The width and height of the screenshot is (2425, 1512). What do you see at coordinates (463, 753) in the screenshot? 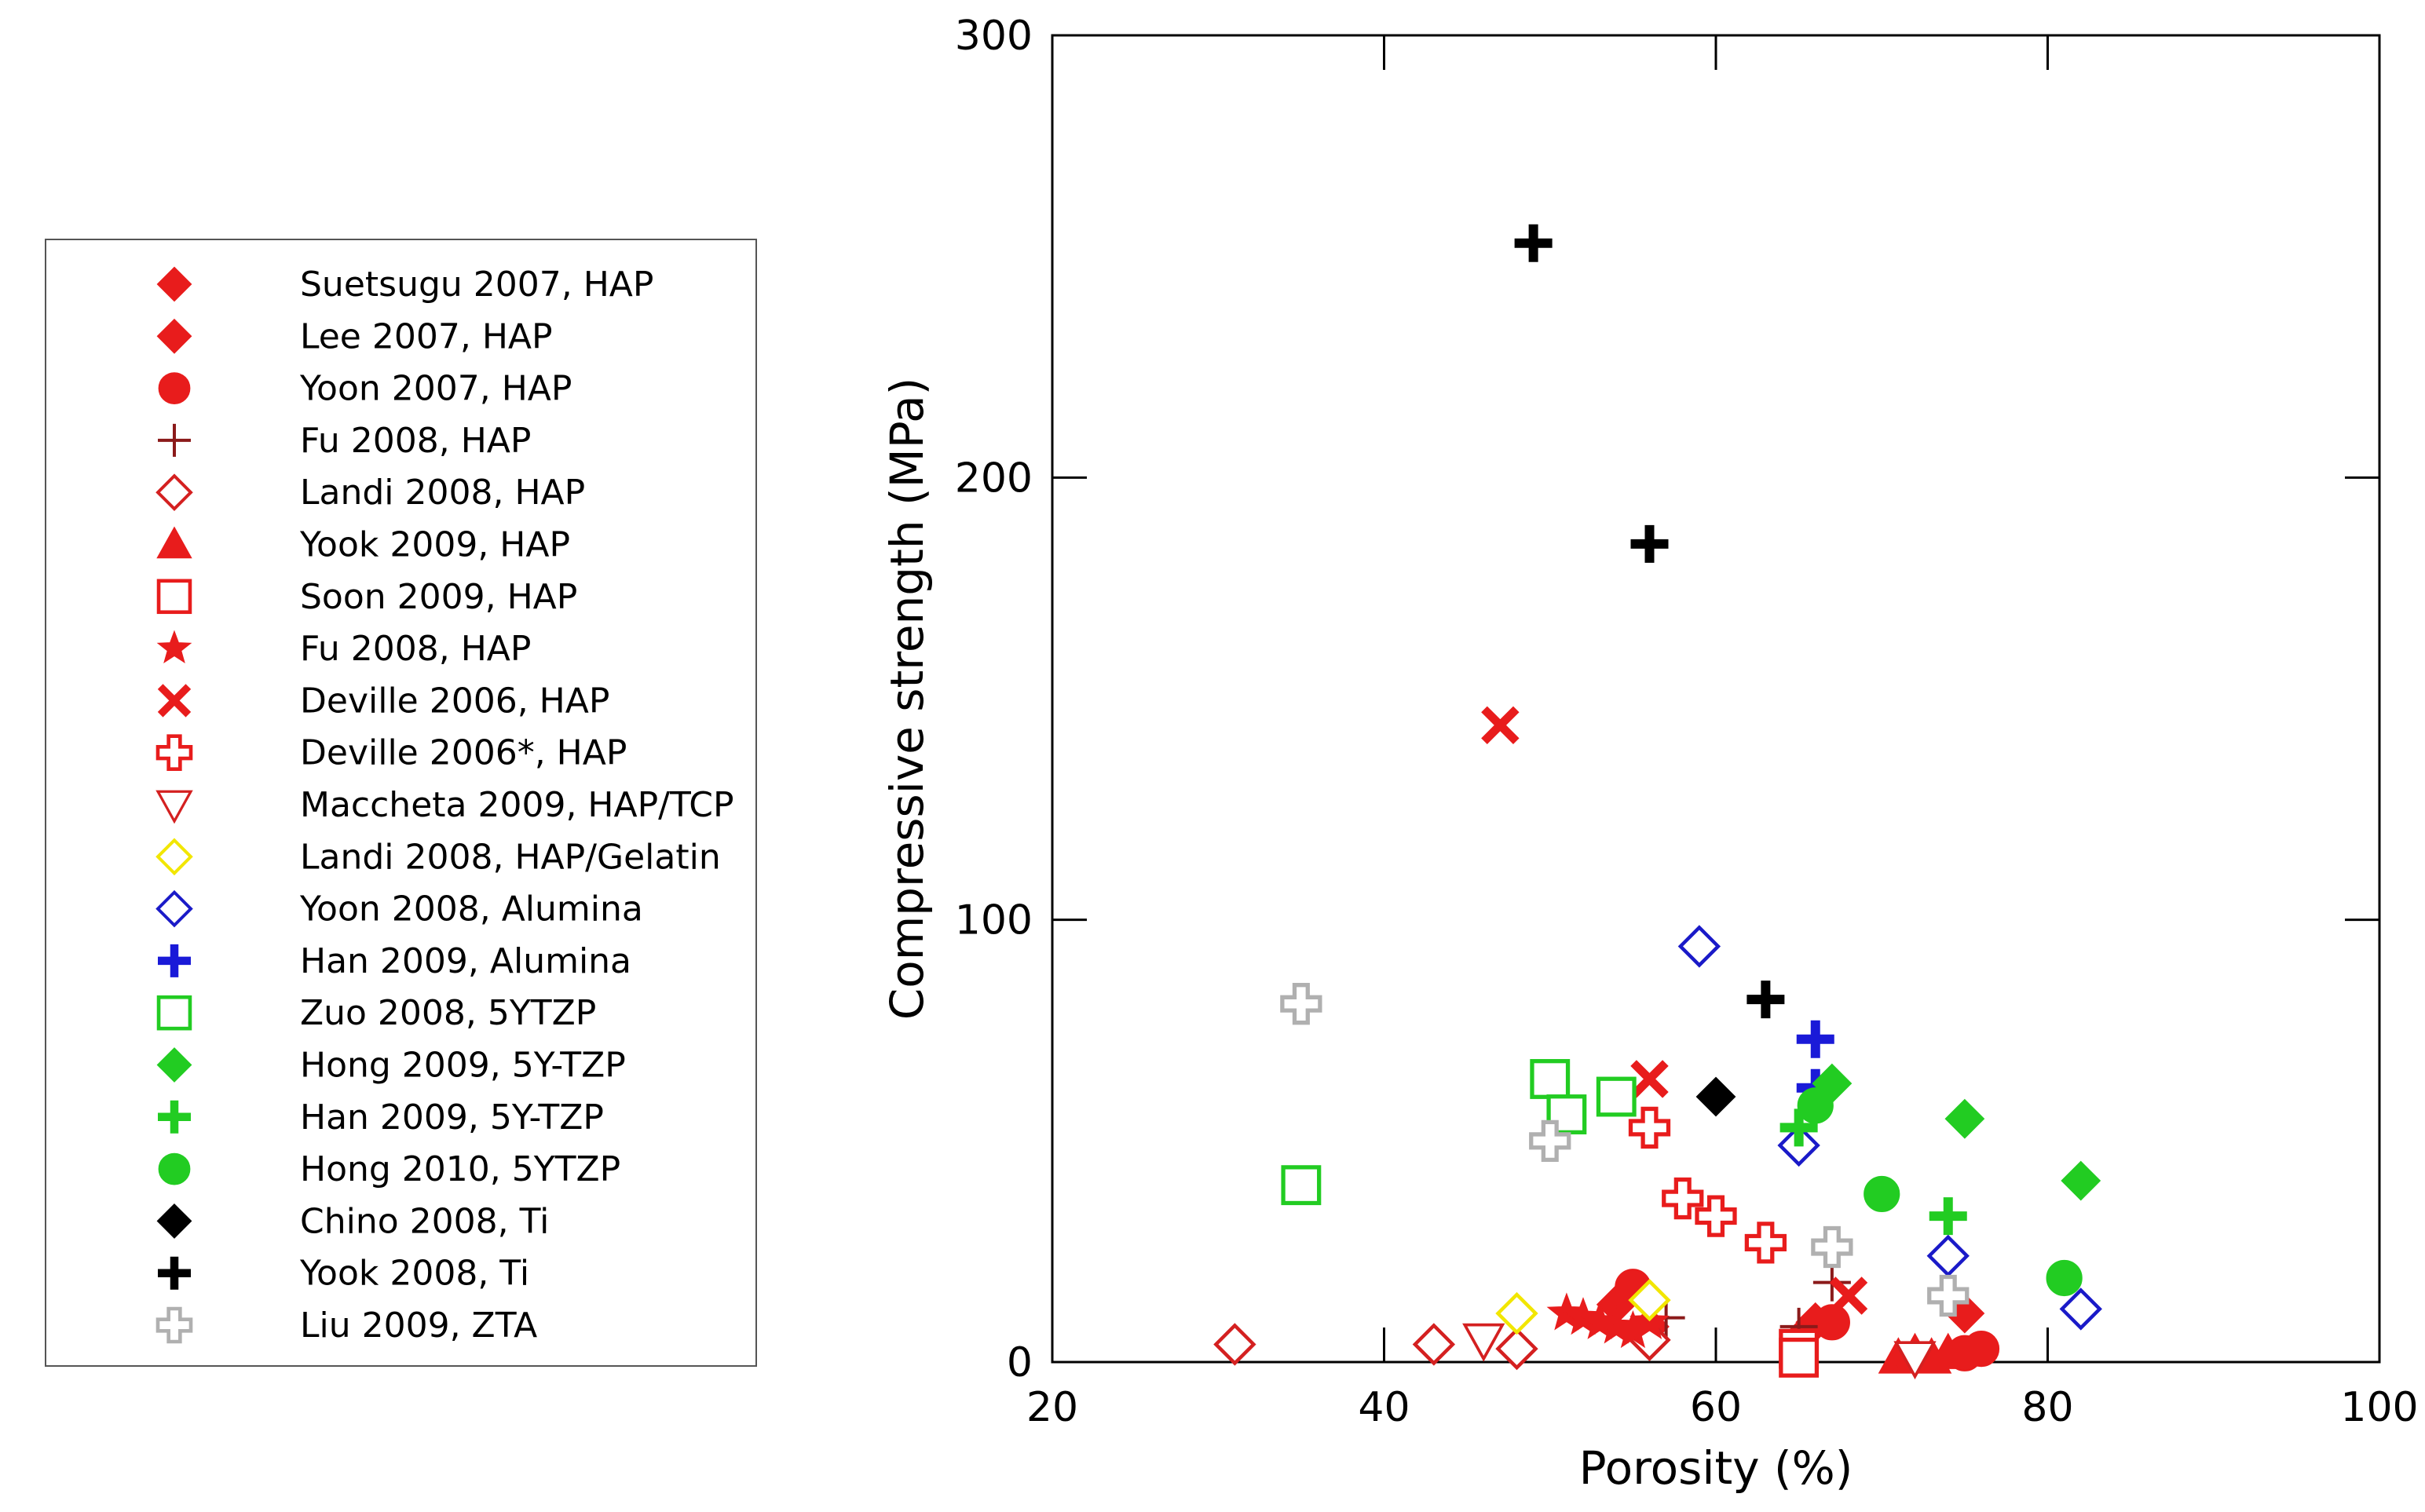
I see `legend-label: Deville 2006*, HAP` at bounding box center [463, 753].